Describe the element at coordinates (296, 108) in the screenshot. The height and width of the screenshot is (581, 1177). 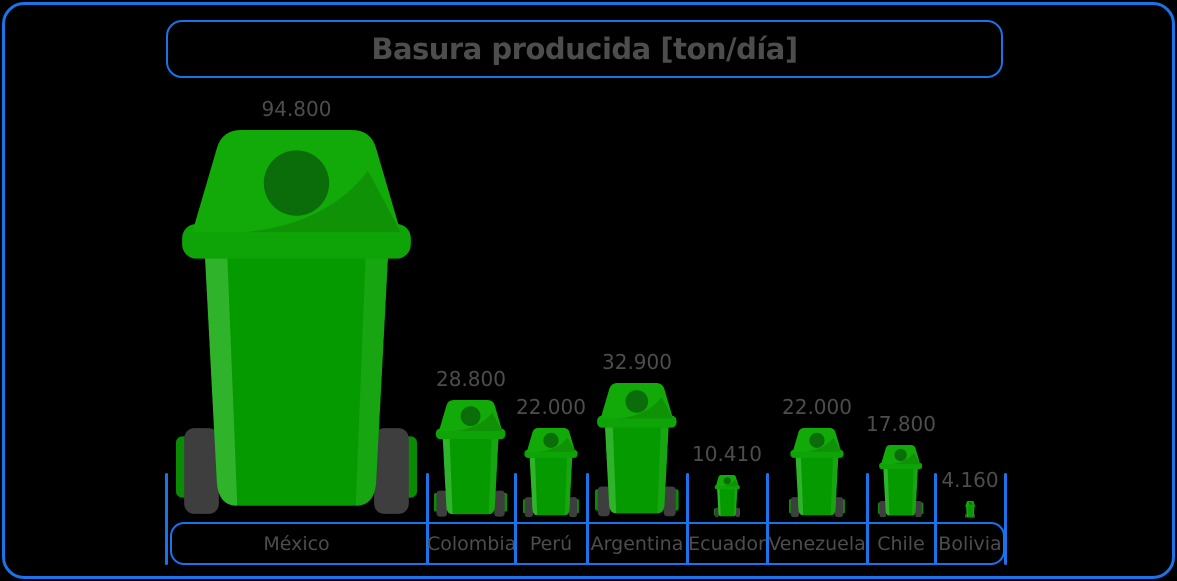
I see `value-label: 94.800` at that location.